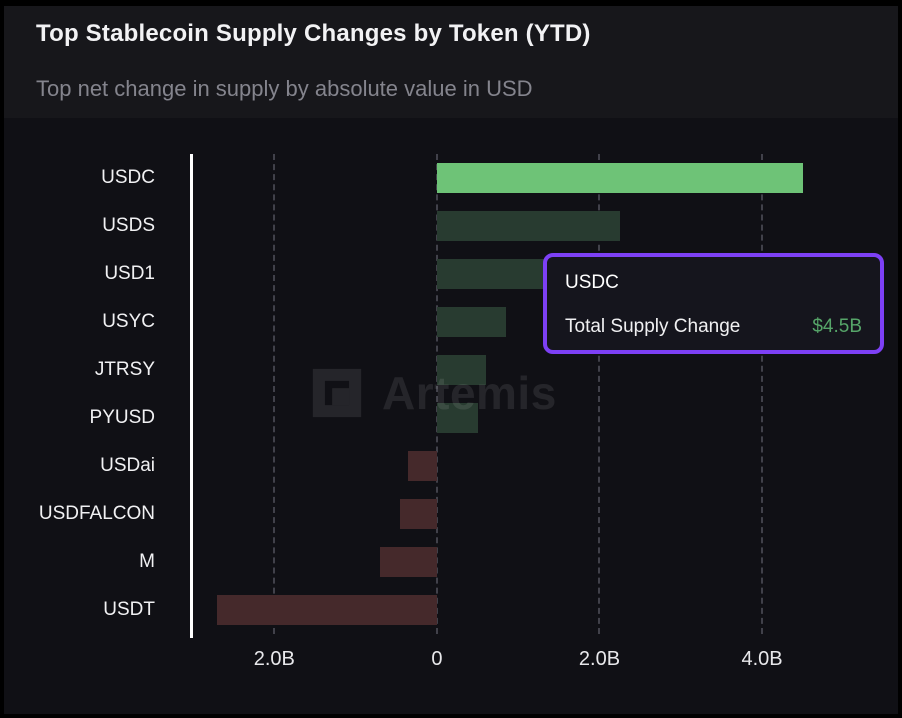 The image size is (902, 718). What do you see at coordinates (408, 562) in the screenshot?
I see `bar-m` at bounding box center [408, 562].